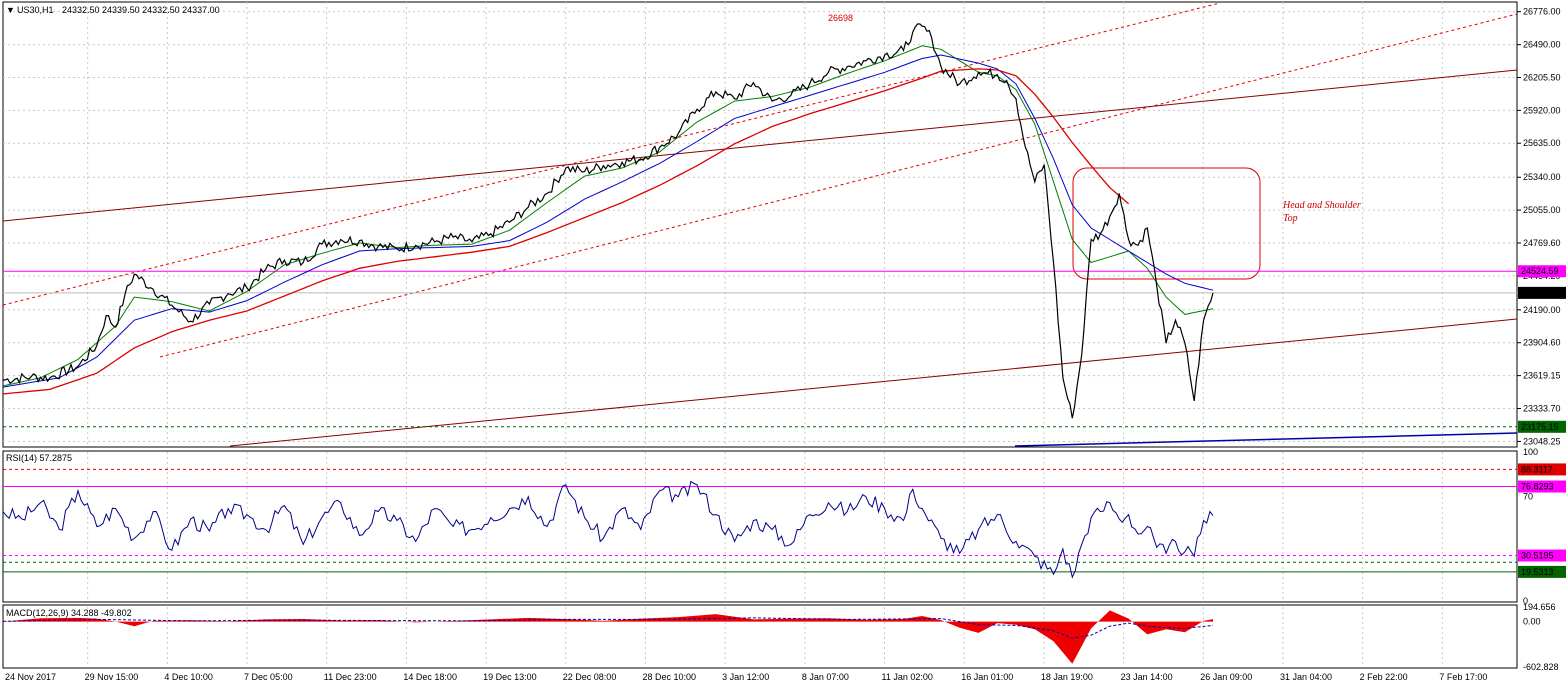 The image size is (1567, 688). I want to click on price-tick-label: 26205.50, so click(1542, 77).